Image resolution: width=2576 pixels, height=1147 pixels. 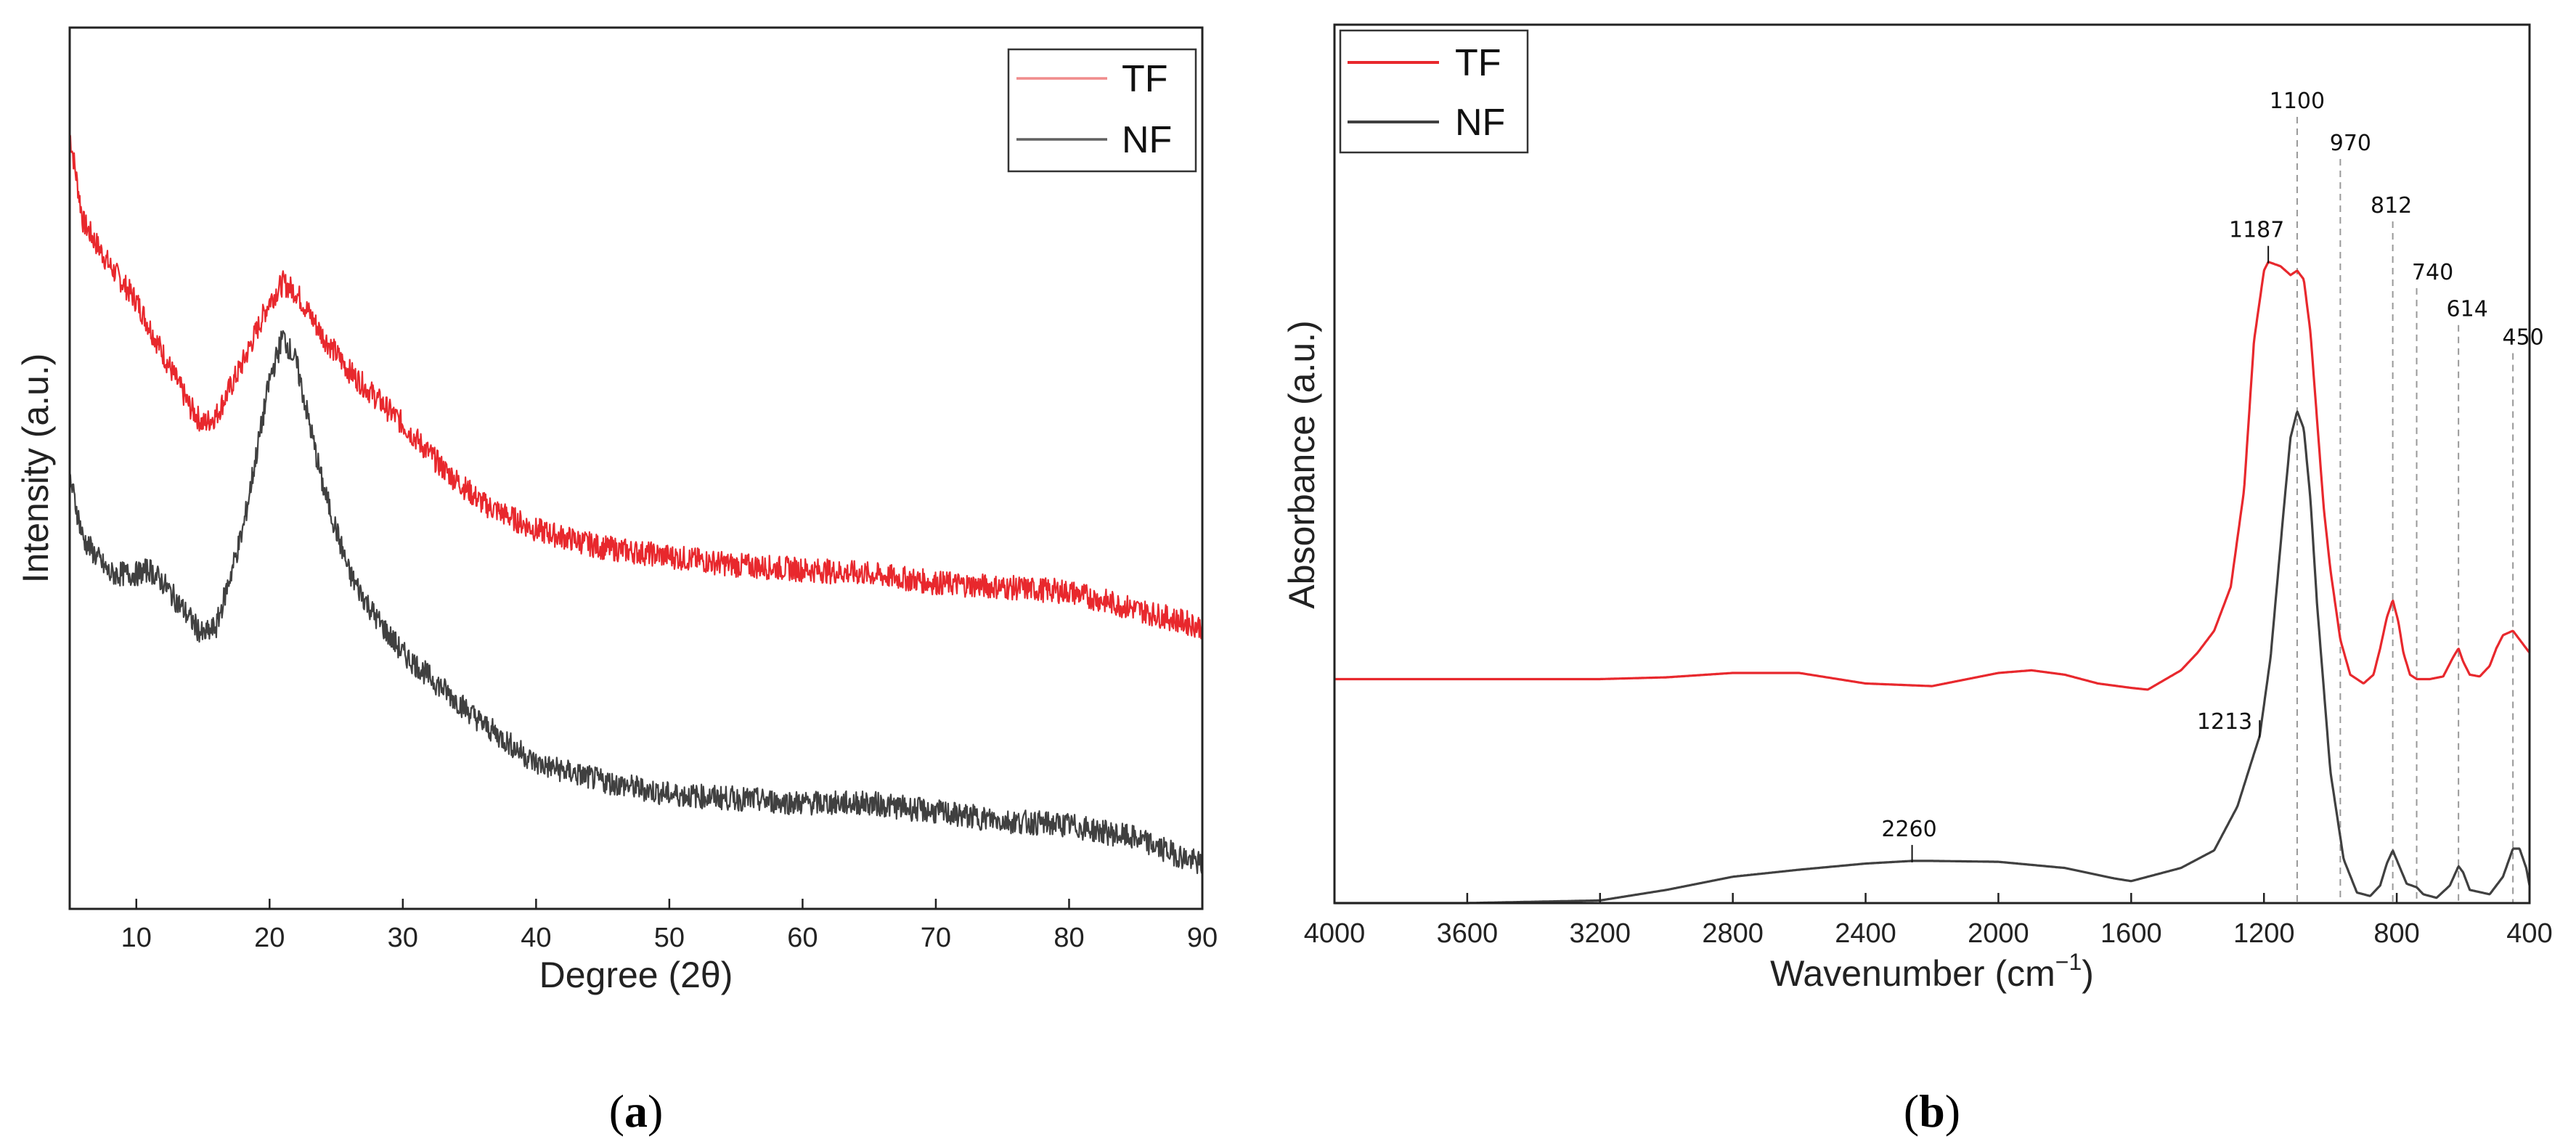 I want to click on panel-a-legend-label-nf: NF, so click(x=1147, y=140).